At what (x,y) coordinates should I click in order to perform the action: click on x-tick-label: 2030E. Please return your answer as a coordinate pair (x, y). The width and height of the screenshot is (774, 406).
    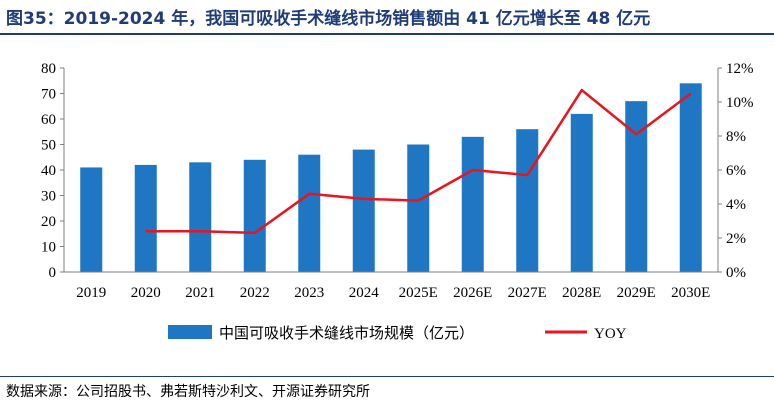
    Looking at the image, I should click on (690, 293).